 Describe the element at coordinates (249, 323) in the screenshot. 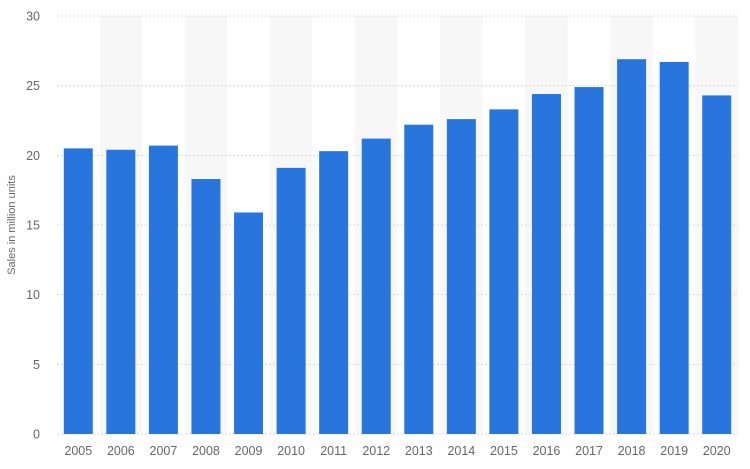

I see `bar-2009` at that location.